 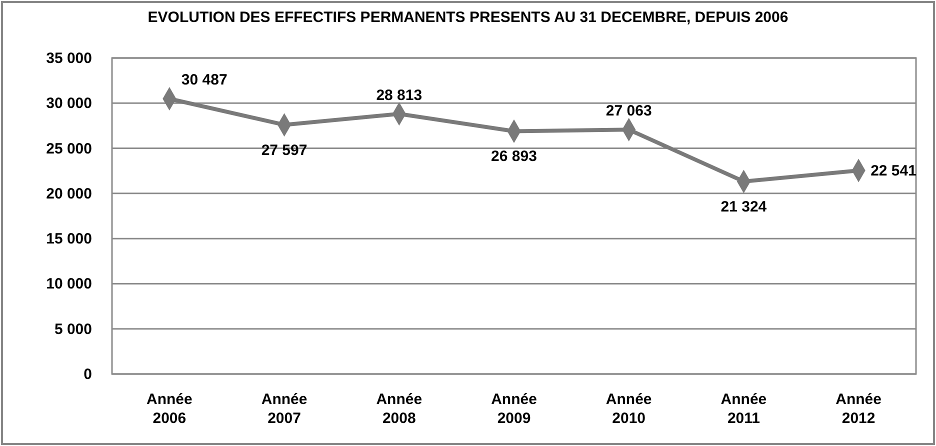 What do you see at coordinates (69, 149) in the screenshot?
I see `y-tick-label: 25 000` at bounding box center [69, 149].